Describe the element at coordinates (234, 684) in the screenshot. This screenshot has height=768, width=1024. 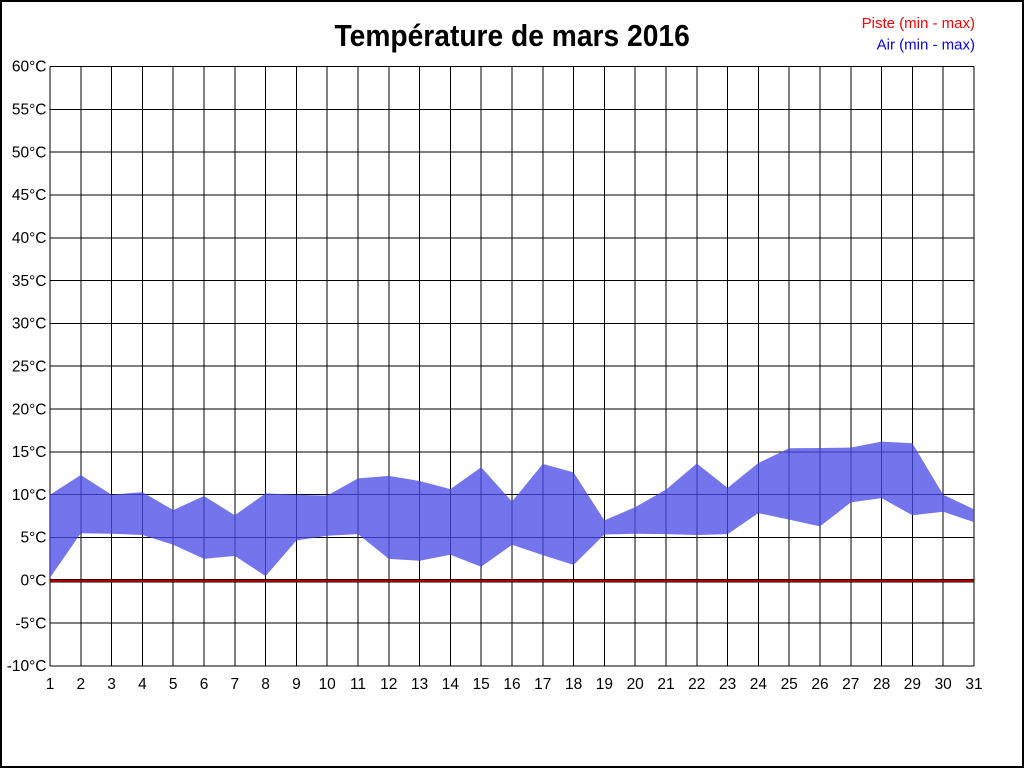
I see `svg-text: 7` at that location.